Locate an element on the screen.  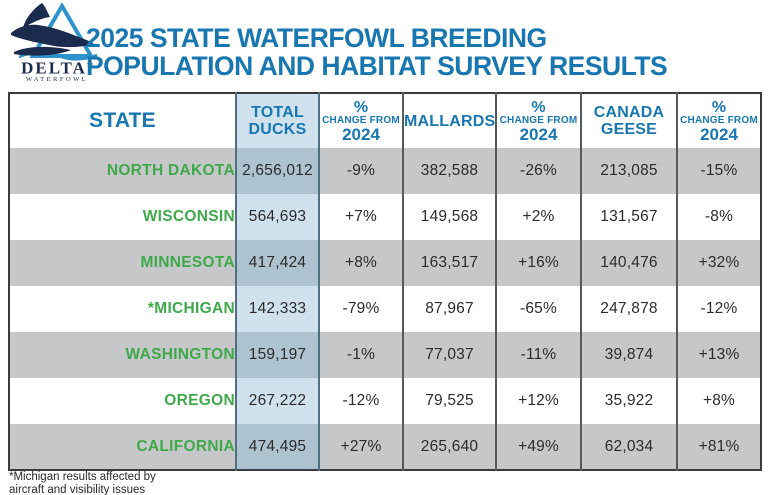
mallards-pct-change: +2% is located at coordinates (538, 217).